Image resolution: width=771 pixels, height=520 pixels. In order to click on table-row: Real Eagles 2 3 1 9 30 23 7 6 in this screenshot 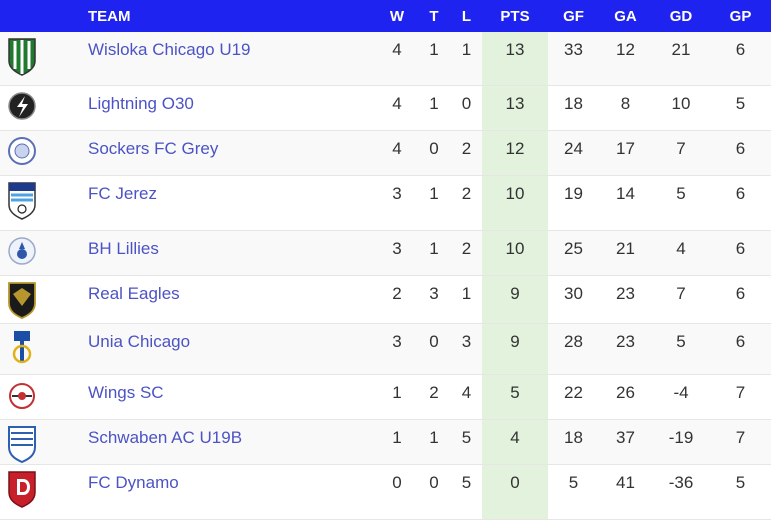, I will do `click(385, 299)`.